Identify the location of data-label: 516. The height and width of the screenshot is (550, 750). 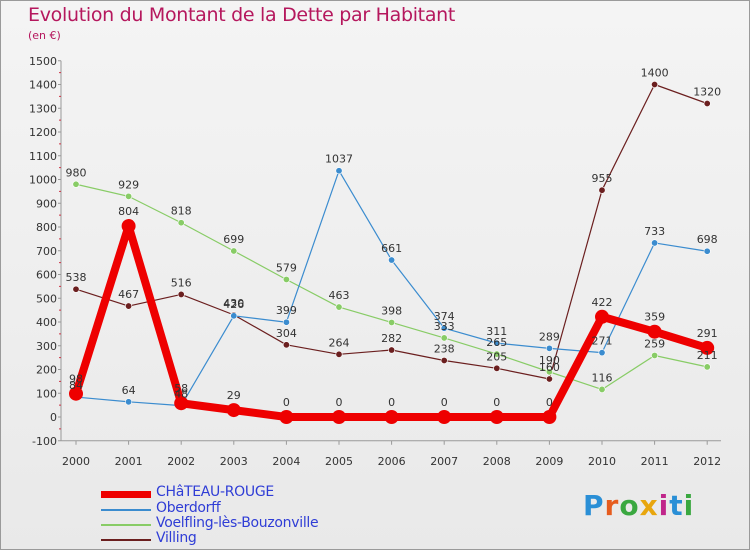
(181, 282).